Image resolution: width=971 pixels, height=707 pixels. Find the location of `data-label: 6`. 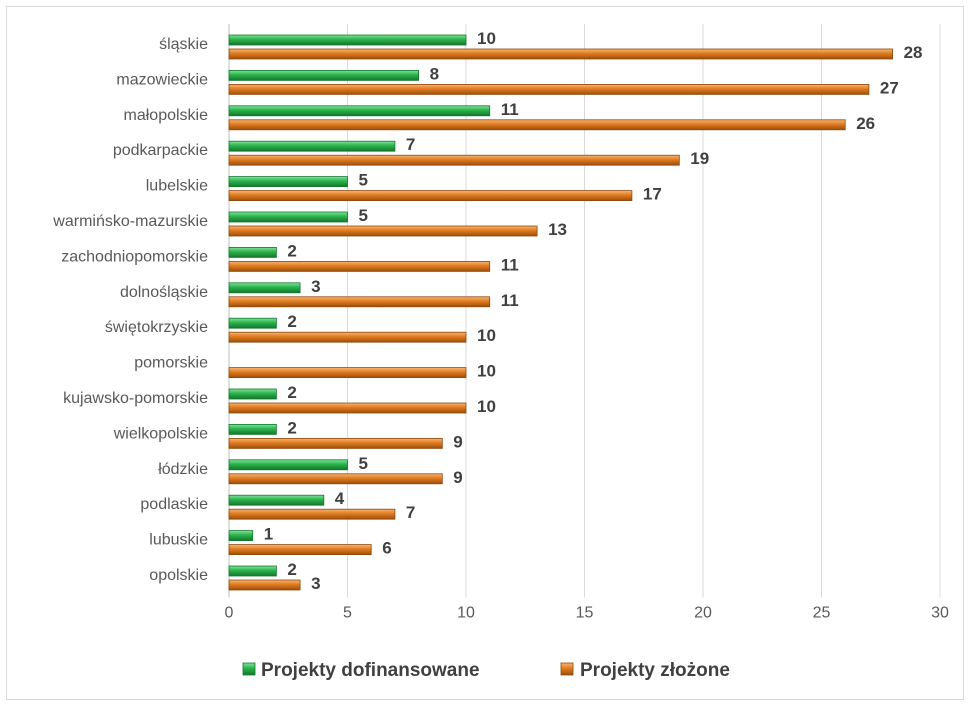

data-label: 6 is located at coordinates (386, 548).